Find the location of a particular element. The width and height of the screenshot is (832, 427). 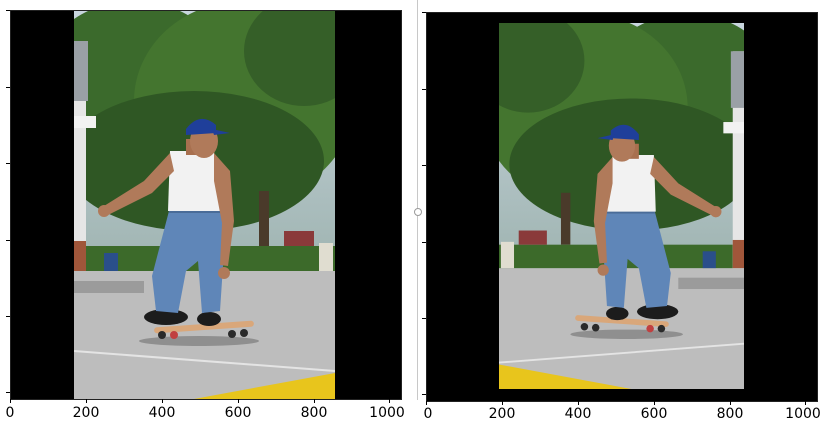

divider-handle-icon is located at coordinates (418, 212).